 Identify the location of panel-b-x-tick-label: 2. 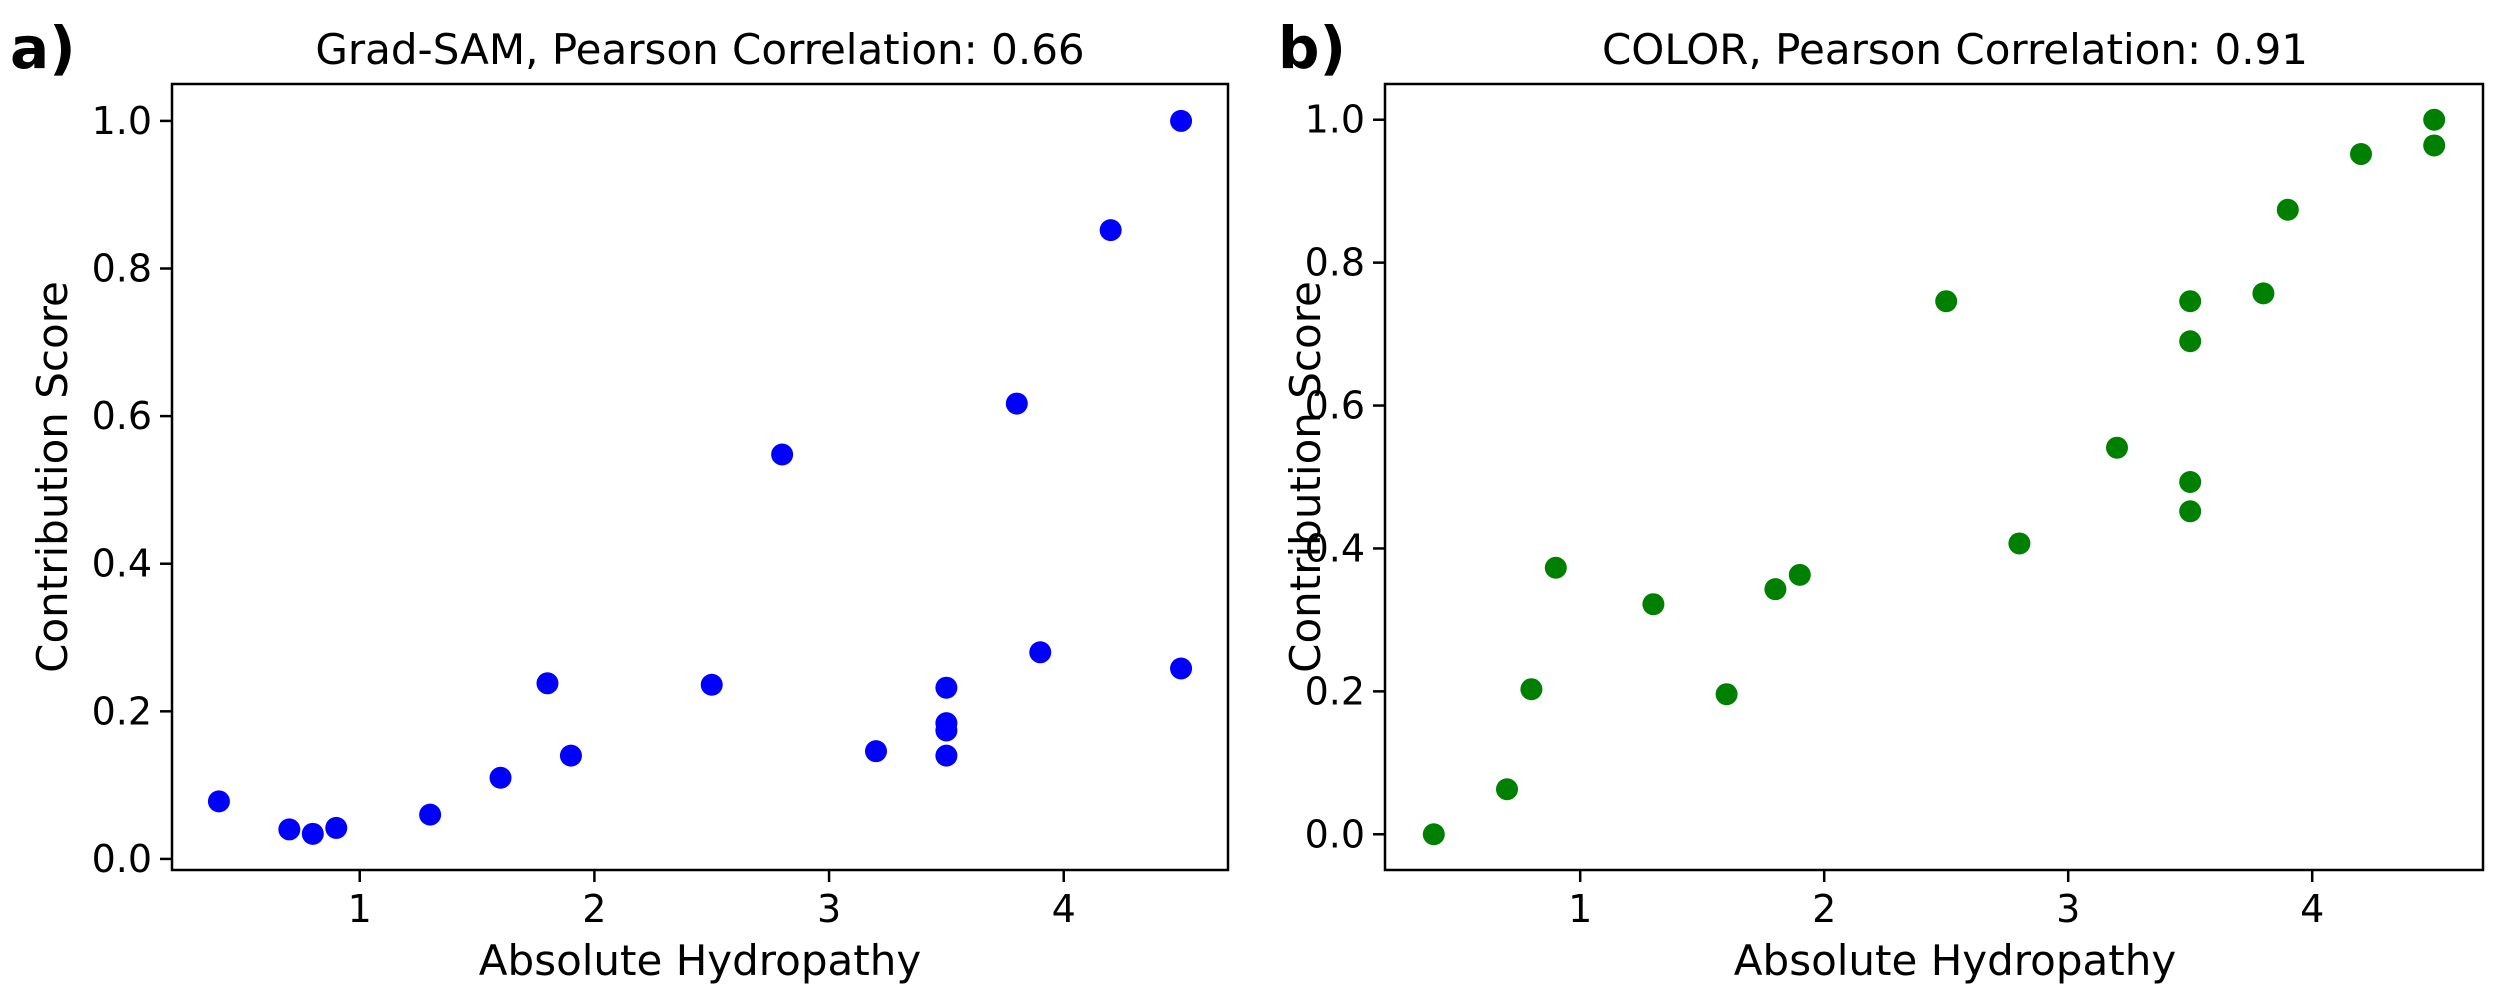
(1824, 909).